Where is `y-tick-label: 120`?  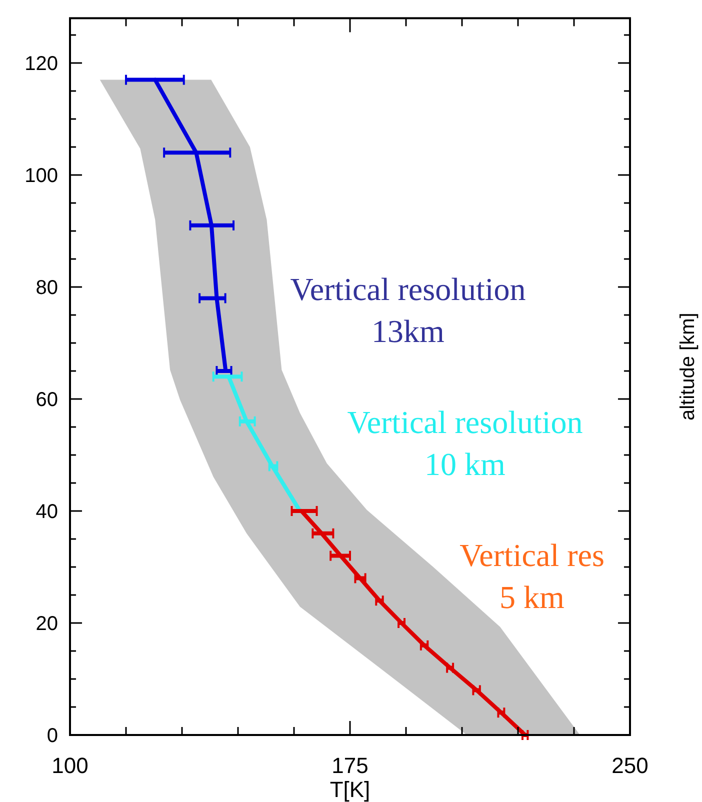
y-tick-label: 120 is located at coordinates (41, 64).